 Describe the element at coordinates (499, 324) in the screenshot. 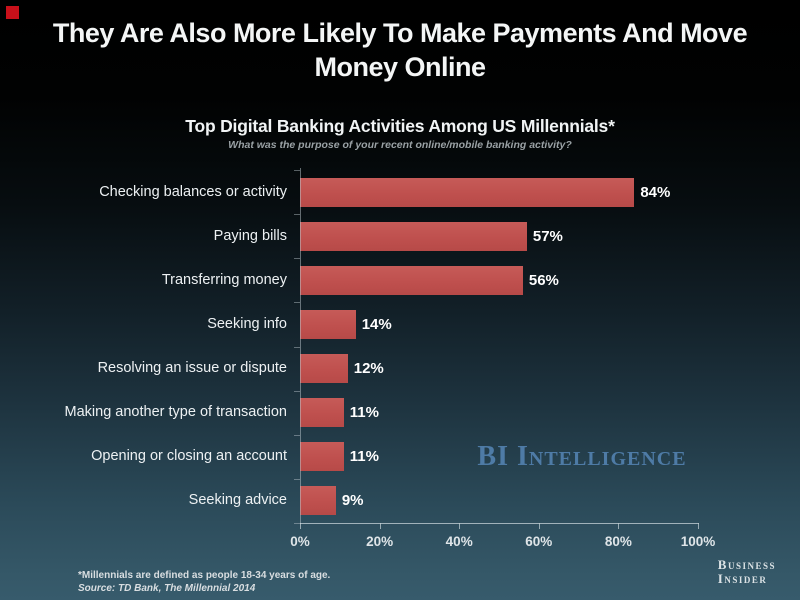

I see `bar-track: 14%` at that location.